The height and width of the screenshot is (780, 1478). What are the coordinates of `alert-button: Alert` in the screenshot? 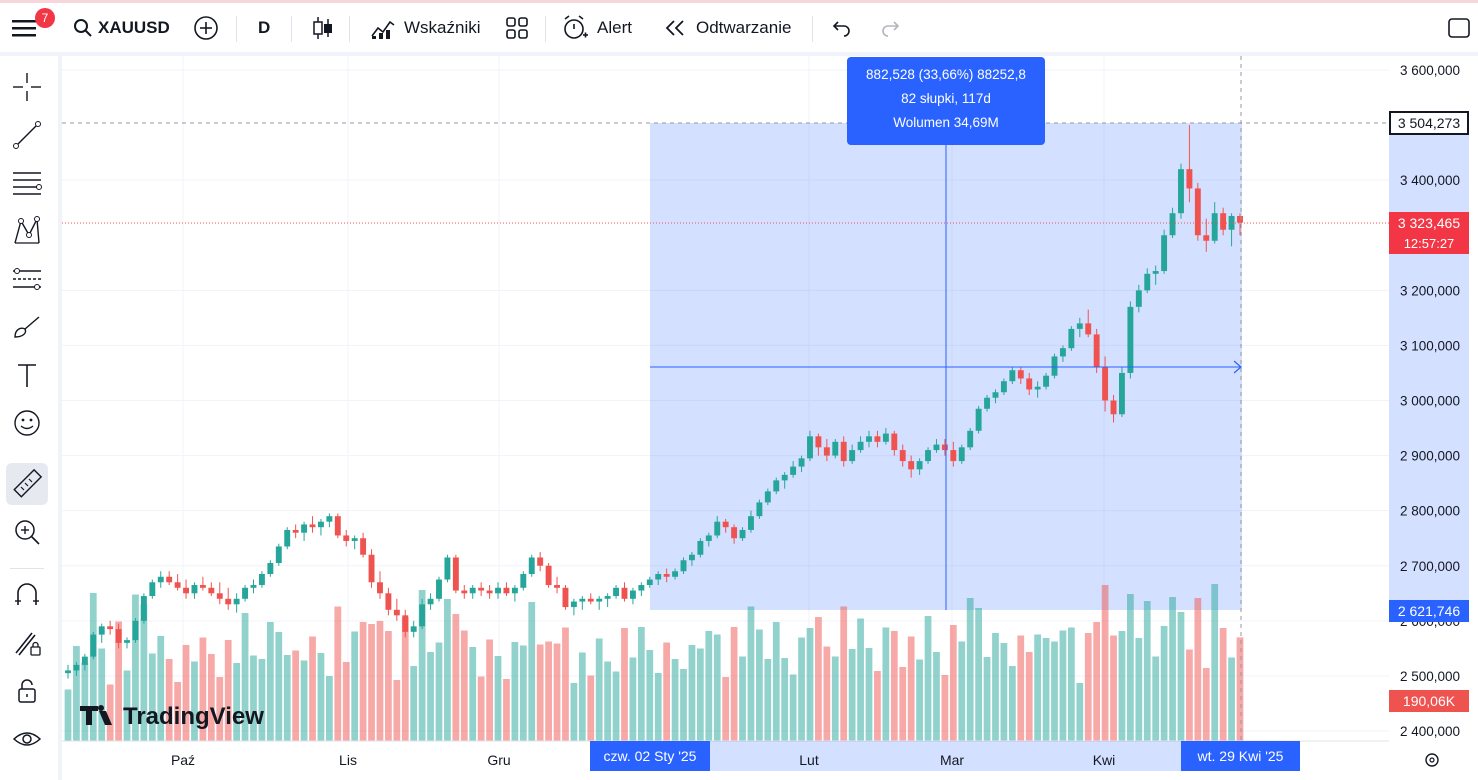 It's located at (596, 27).